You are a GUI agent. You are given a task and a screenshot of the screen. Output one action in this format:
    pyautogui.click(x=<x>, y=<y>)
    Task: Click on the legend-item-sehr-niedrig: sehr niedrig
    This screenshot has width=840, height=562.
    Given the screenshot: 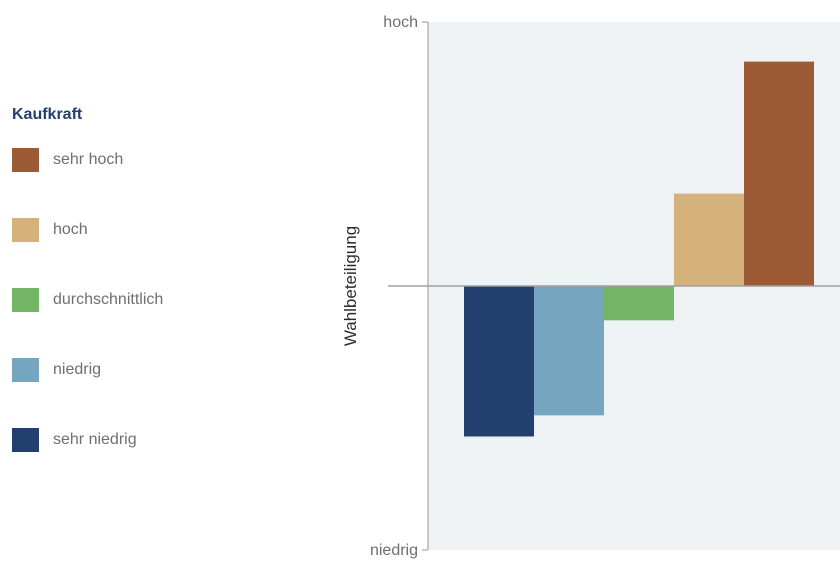 What is the action you would take?
    pyautogui.click(x=132, y=440)
    